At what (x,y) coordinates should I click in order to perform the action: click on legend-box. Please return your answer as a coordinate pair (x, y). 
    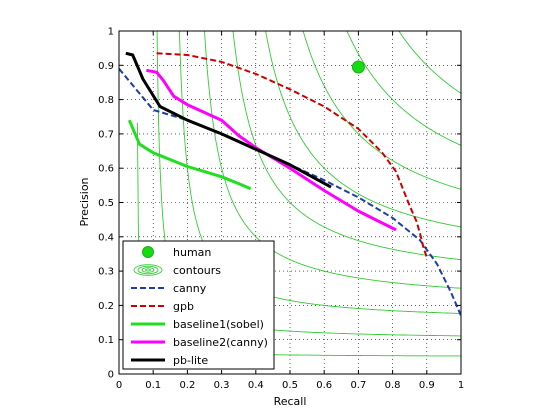
    Looking at the image, I should click on (198, 305).